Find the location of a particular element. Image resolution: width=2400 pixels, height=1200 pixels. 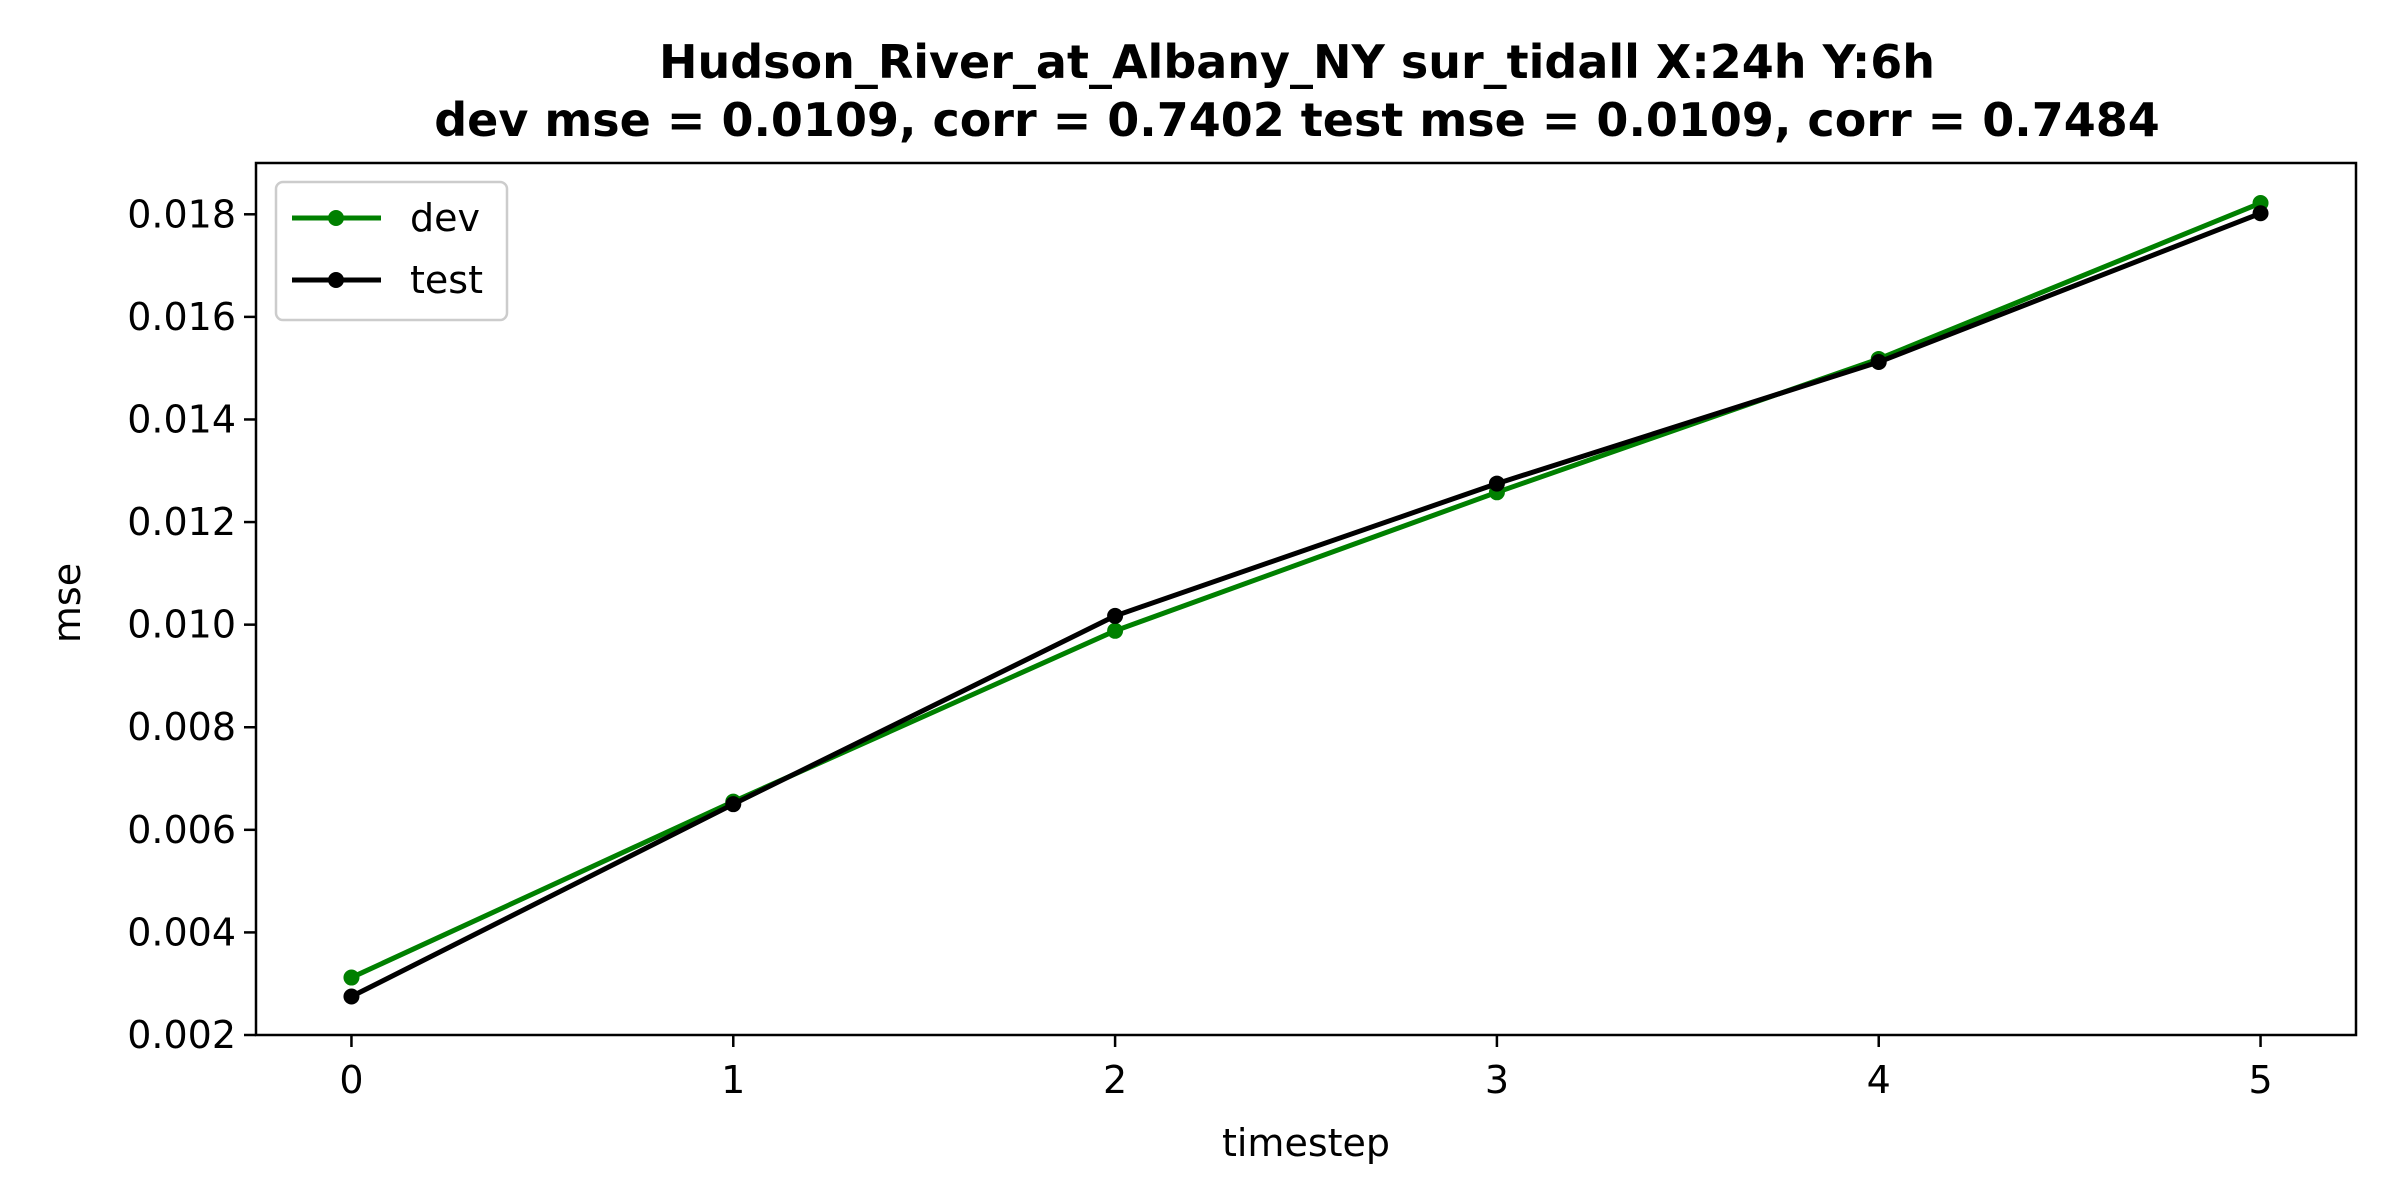

x-tick-label: 3 is located at coordinates (1497, 1080).